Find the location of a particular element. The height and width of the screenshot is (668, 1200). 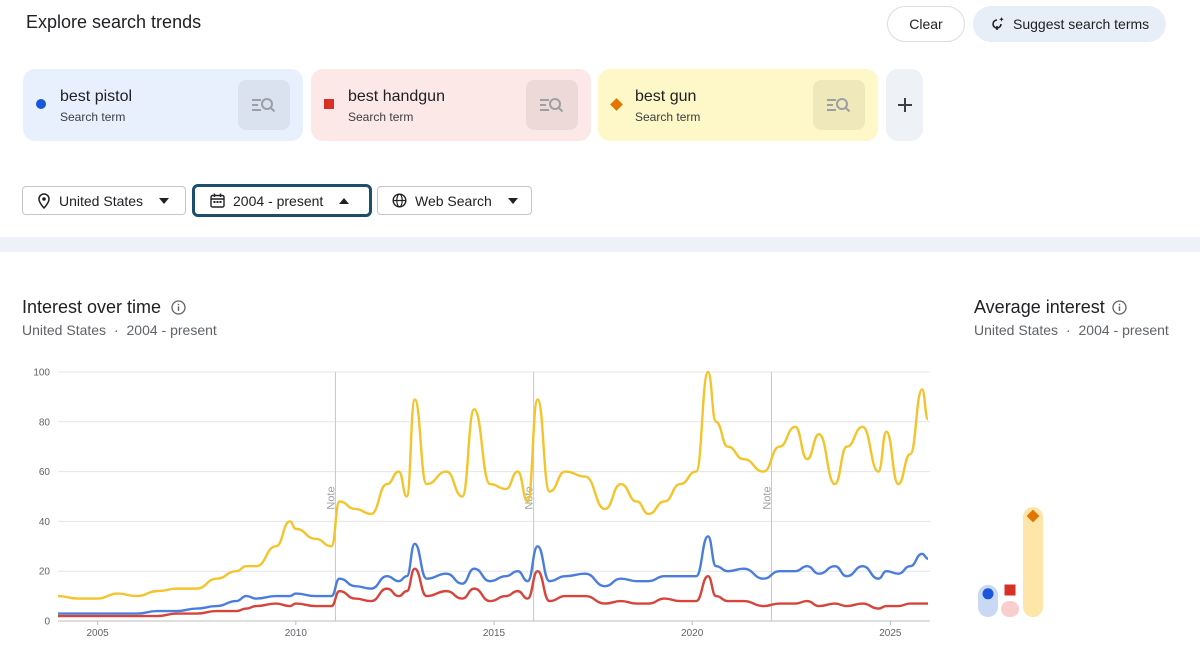

diamond-marker-icon is located at coordinates (616, 104).